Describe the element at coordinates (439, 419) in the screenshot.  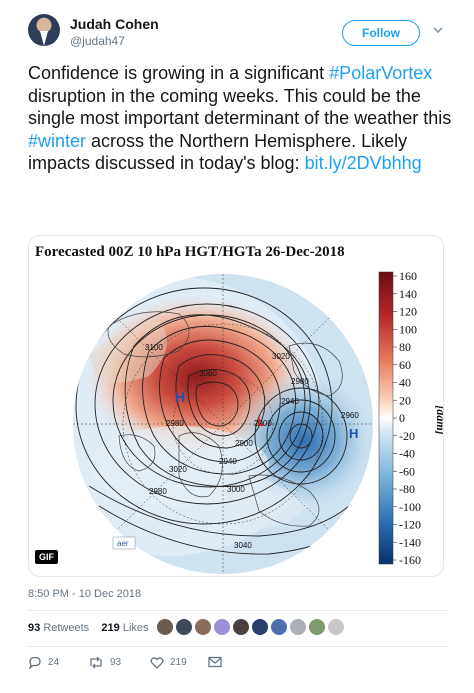
I see `colorbar-unit: [dam]` at that location.